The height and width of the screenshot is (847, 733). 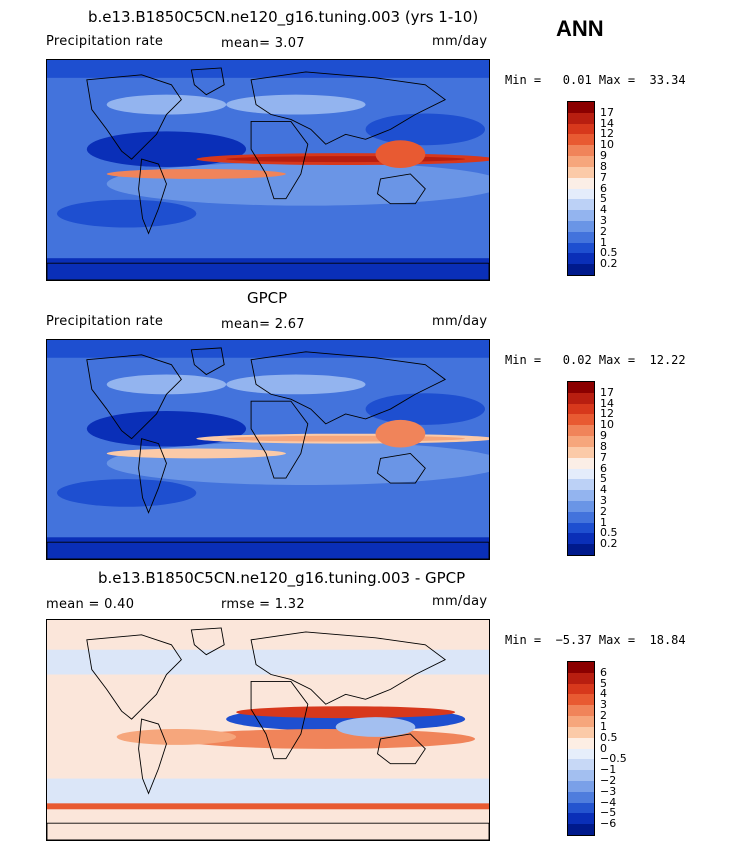 What do you see at coordinates (603, 748) in the screenshot?
I see `colorbar-tick-label: 0` at bounding box center [603, 748].